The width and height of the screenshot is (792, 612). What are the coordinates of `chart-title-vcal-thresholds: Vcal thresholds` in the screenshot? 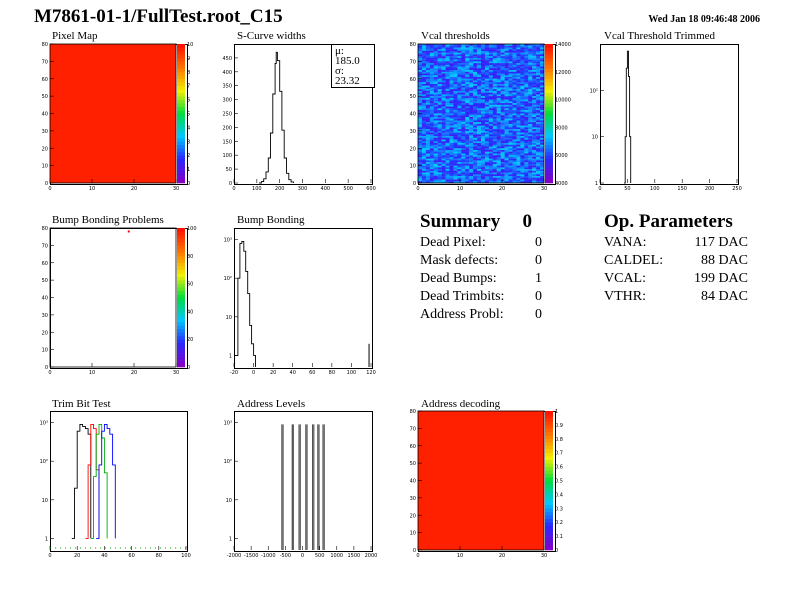 It's located at (455, 36).